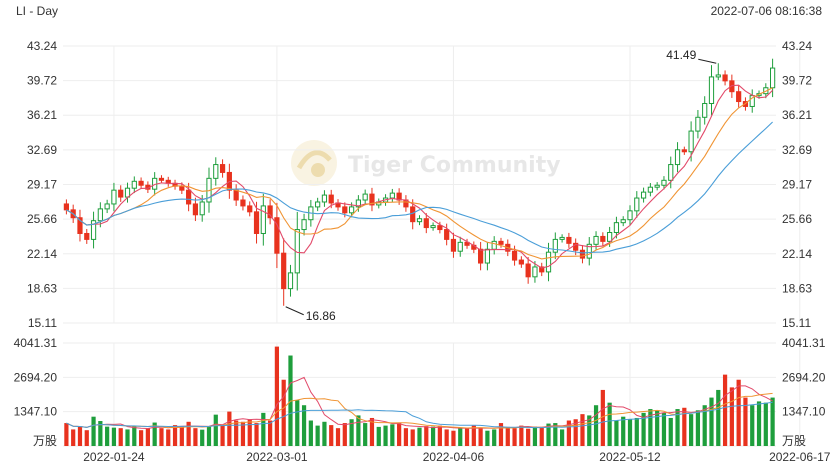  Describe the element at coordinates (37, 11) in the screenshot. I see `symbol-title: LI - Day` at that location.